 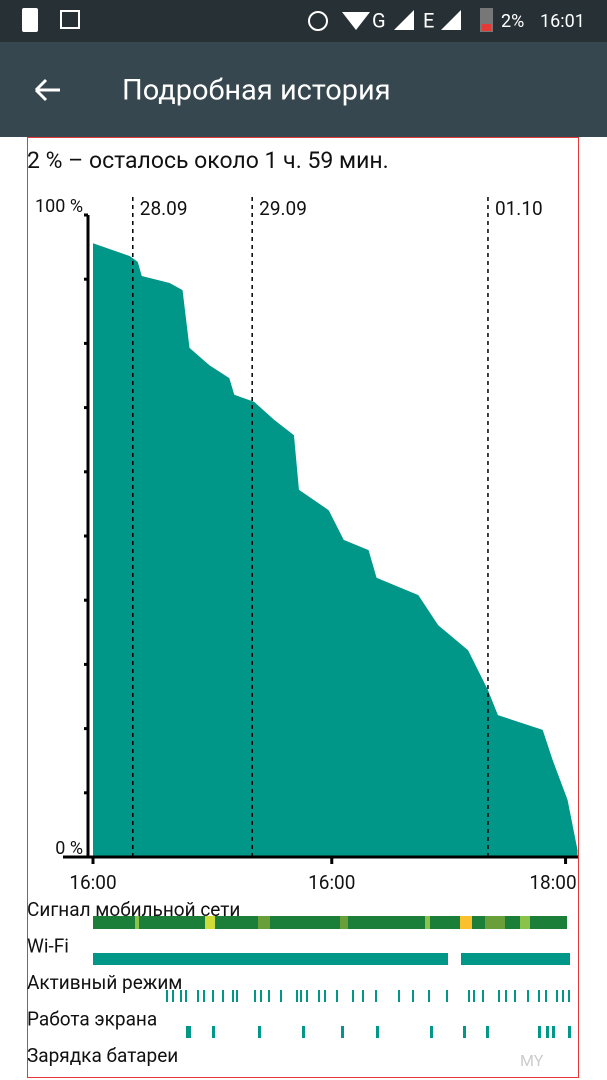 What do you see at coordinates (104, 982) in the screenshot?
I see `track-label: Активный режим` at bounding box center [104, 982].